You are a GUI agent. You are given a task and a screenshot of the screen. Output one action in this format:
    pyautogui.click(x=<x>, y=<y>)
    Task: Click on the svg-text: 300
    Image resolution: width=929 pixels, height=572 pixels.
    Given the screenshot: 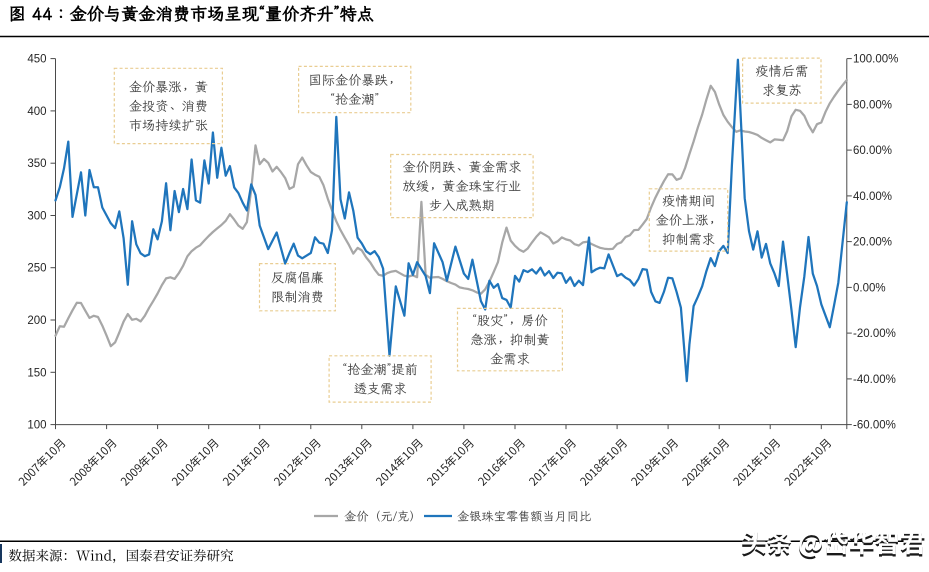 What is the action you would take?
    pyautogui.click(x=36, y=217)
    